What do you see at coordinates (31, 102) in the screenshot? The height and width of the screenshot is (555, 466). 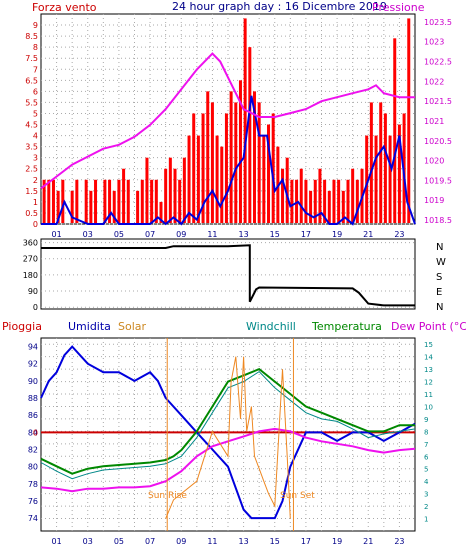 I see `wind-tick-label: 5.5` at bounding box center [31, 102].